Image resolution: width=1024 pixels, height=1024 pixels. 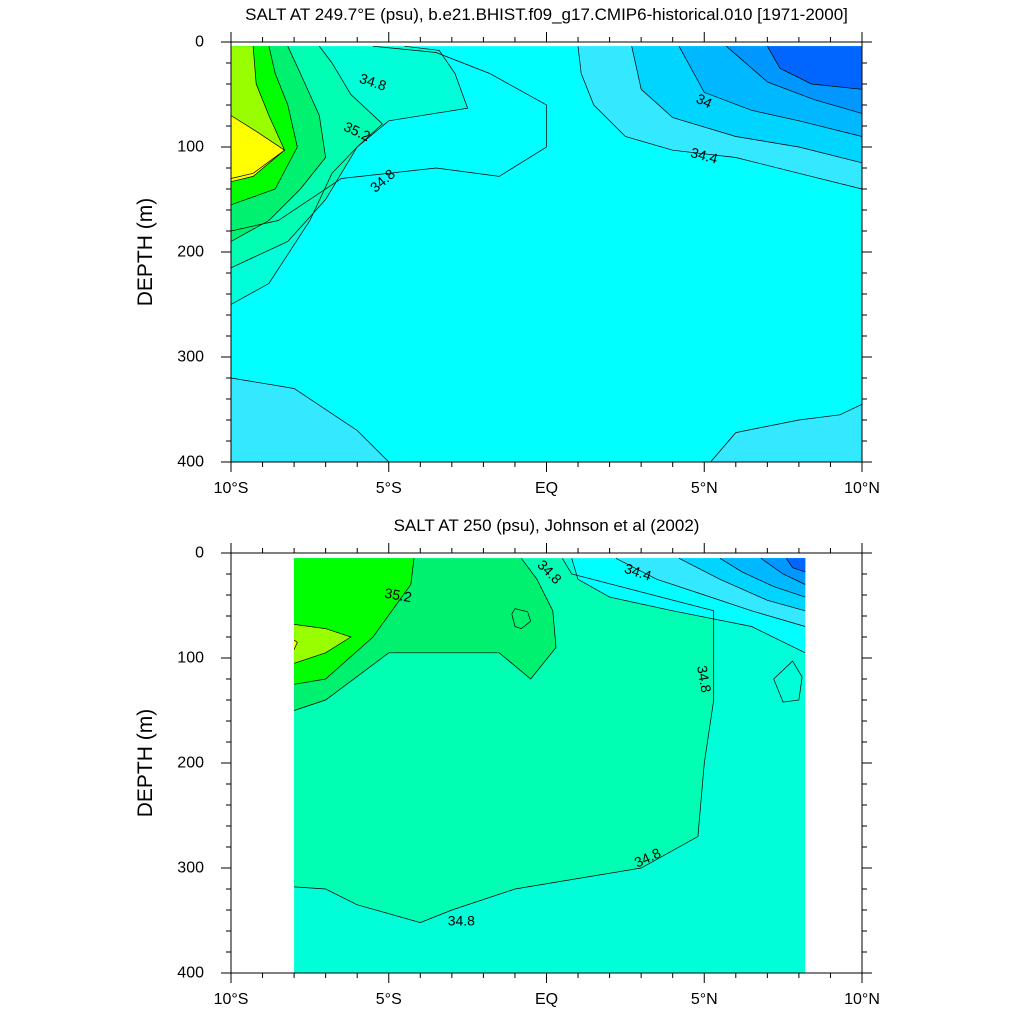 I want to click on contour-region-teal-blob, so click(x=788, y=682).